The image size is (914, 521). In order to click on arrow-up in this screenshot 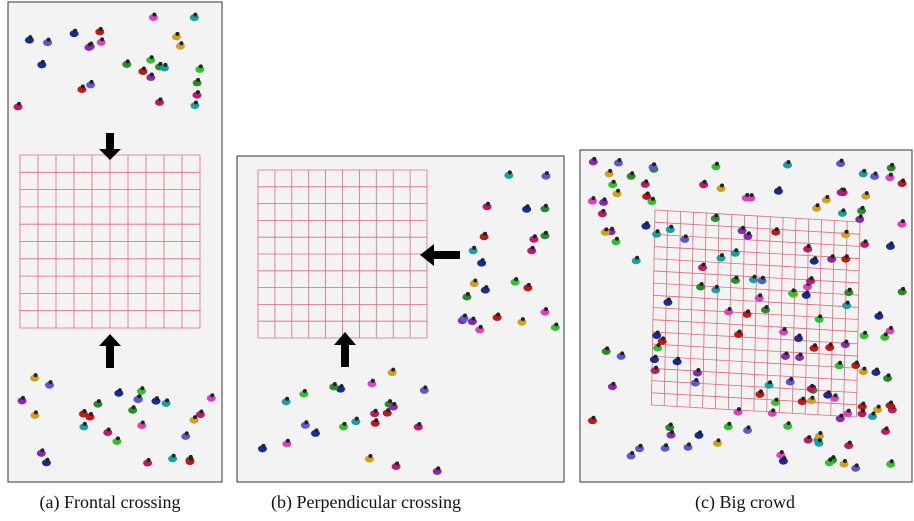, I will do `click(345, 349)`.